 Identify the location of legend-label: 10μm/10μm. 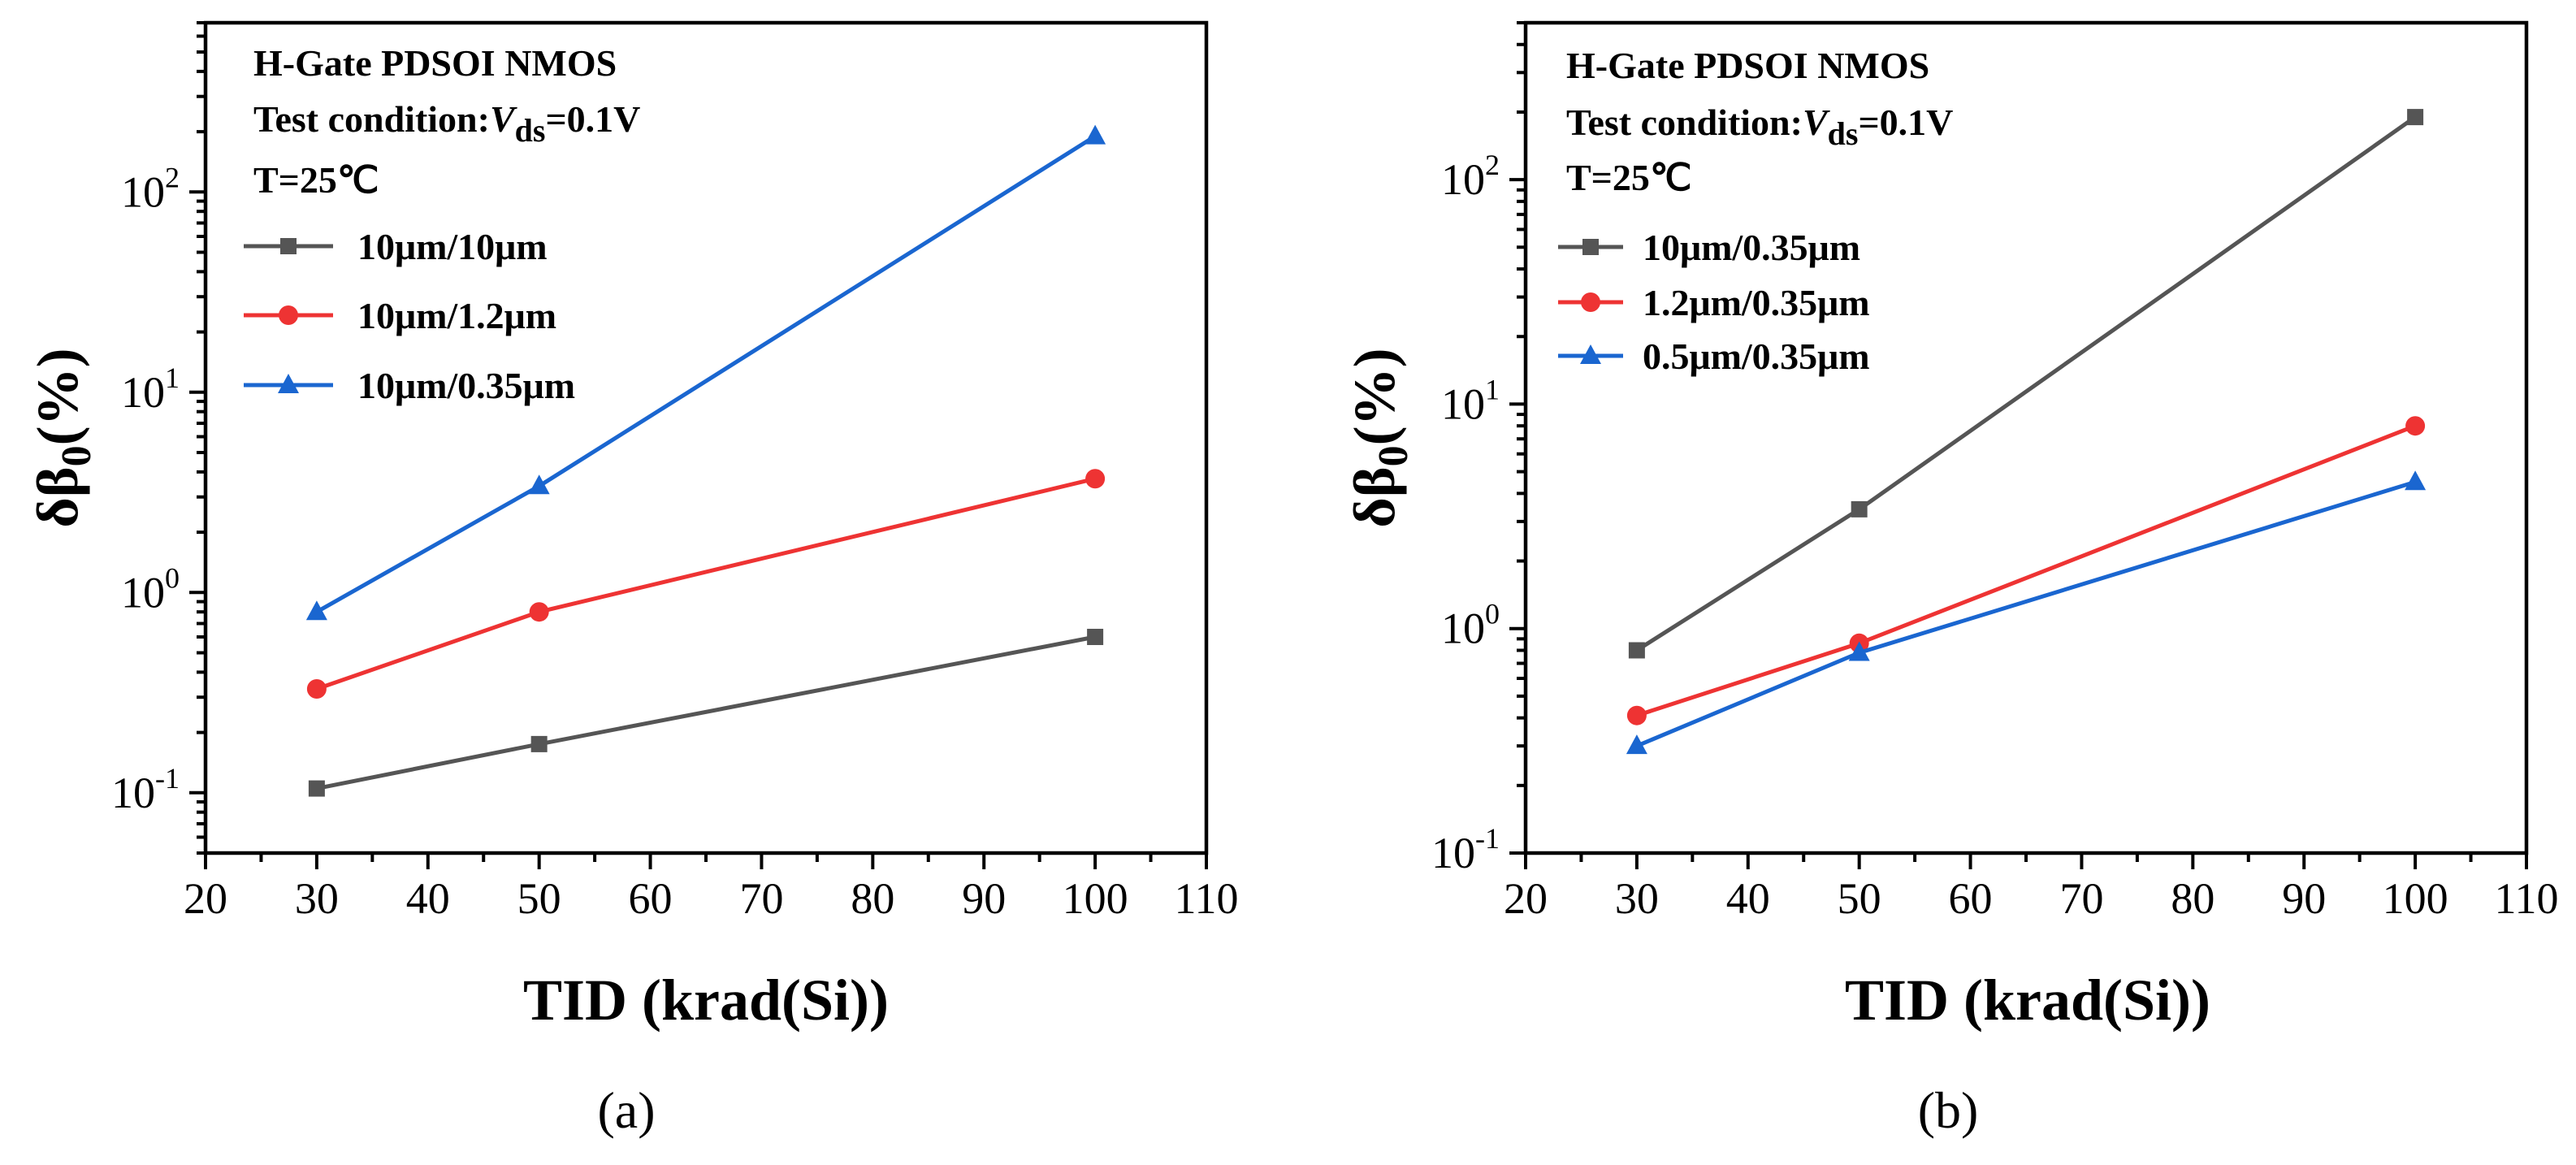
(452, 247).